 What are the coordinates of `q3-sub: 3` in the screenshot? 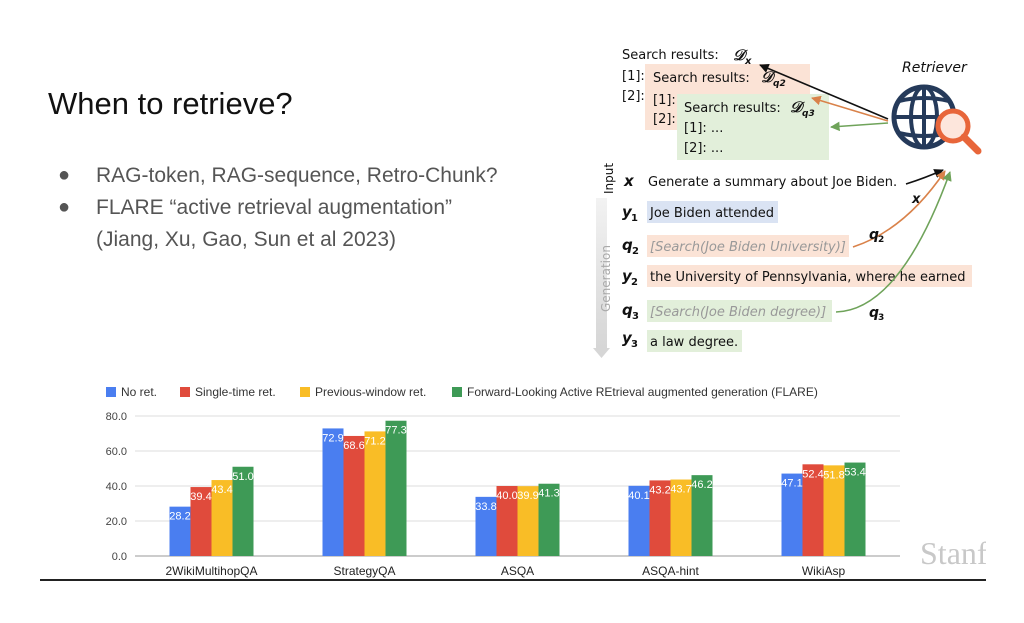 It's located at (635, 316).